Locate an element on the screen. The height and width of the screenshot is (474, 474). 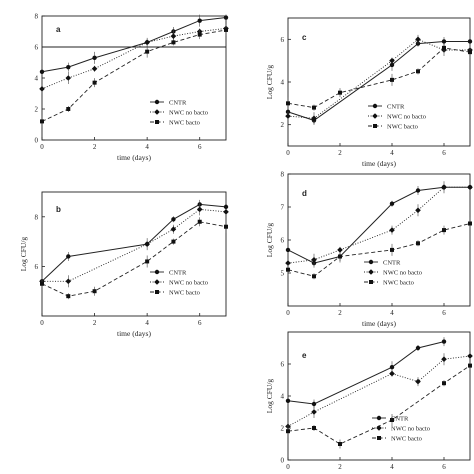
x-tick-label: 4 is located at coordinates (392, 467).